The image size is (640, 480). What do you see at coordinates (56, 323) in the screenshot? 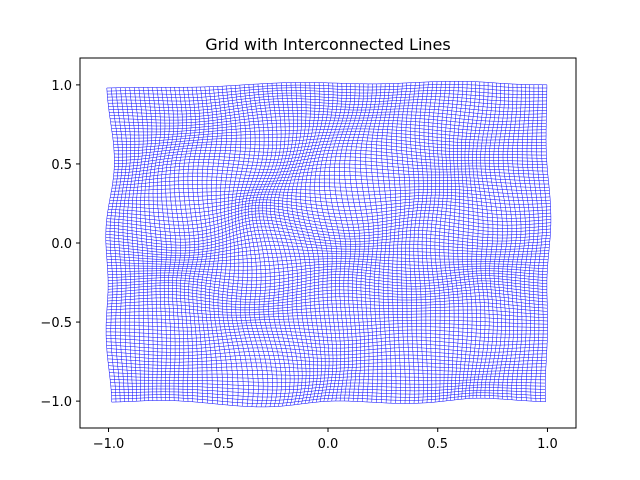
I see `y-tick-label: −0.5` at bounding box center [56, 323].